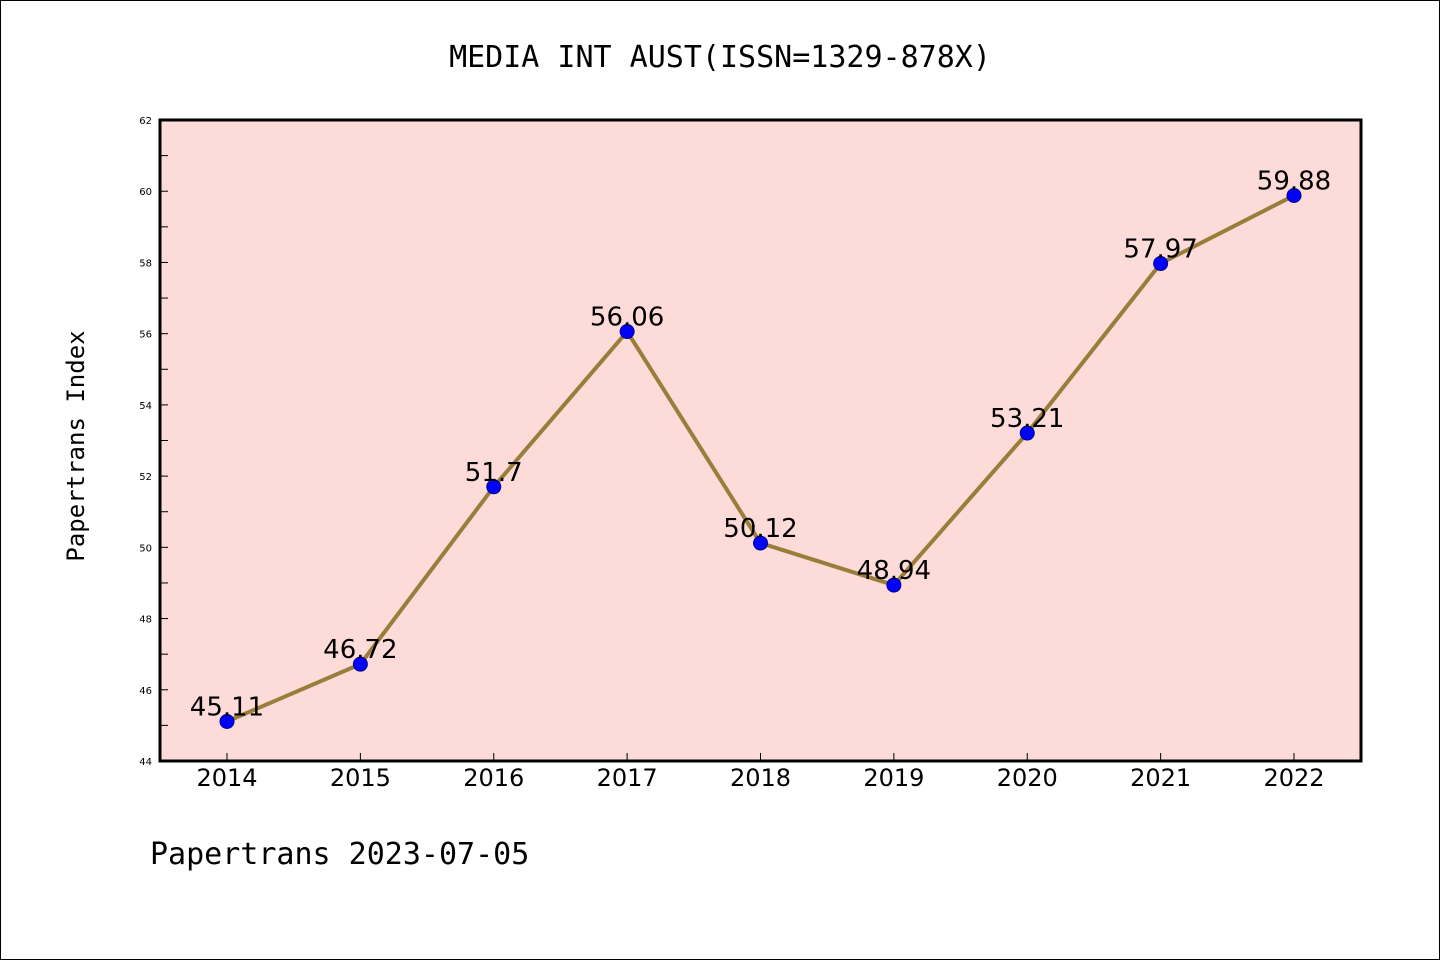 The width and height of the screenshot is (1440, 960). What do you see at coordinates (1160, 250) in the screenshot?
I see `data-label: 57.97` at bounding box center [1160, 250].